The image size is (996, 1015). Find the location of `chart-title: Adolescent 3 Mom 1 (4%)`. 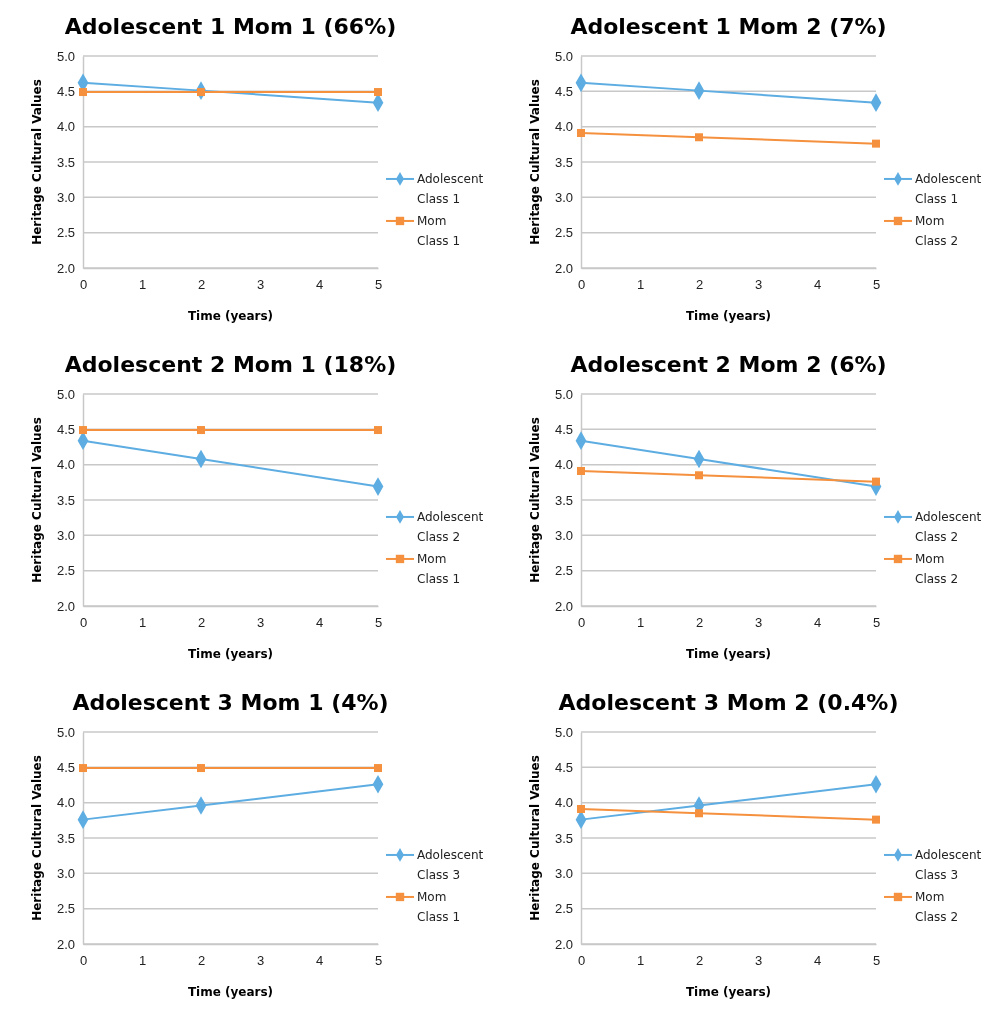

chart-title: Adolescent 3 Mom 1 (4%) is located at coordinates (230, 702).